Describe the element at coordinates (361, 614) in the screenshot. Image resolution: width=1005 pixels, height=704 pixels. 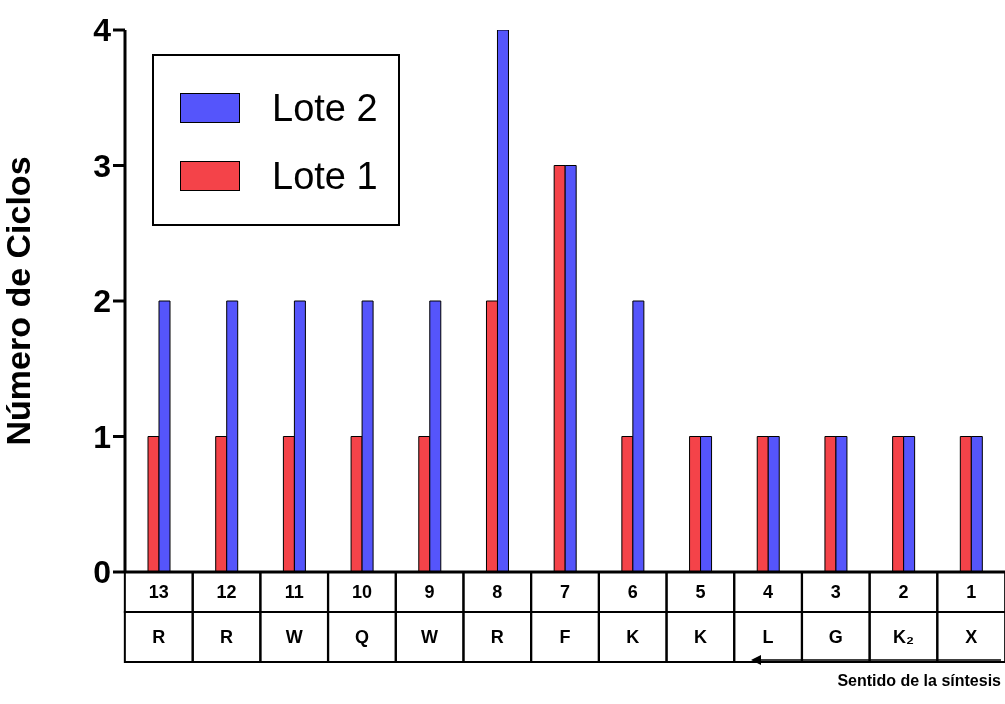
I see `category-label: 10 Q` at that location.